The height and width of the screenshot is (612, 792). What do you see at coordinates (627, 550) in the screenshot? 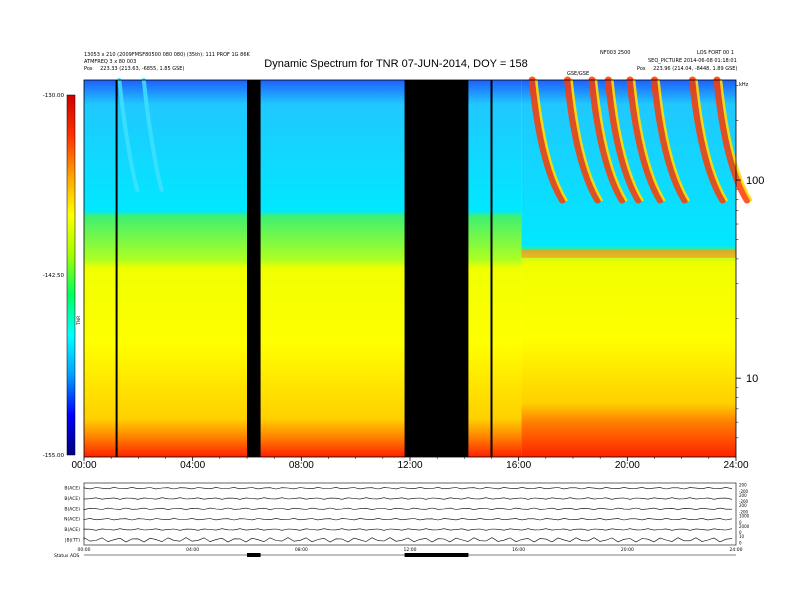
I see `subpanel-x-tick-label: 20:00` at bounding box center [627, 550].